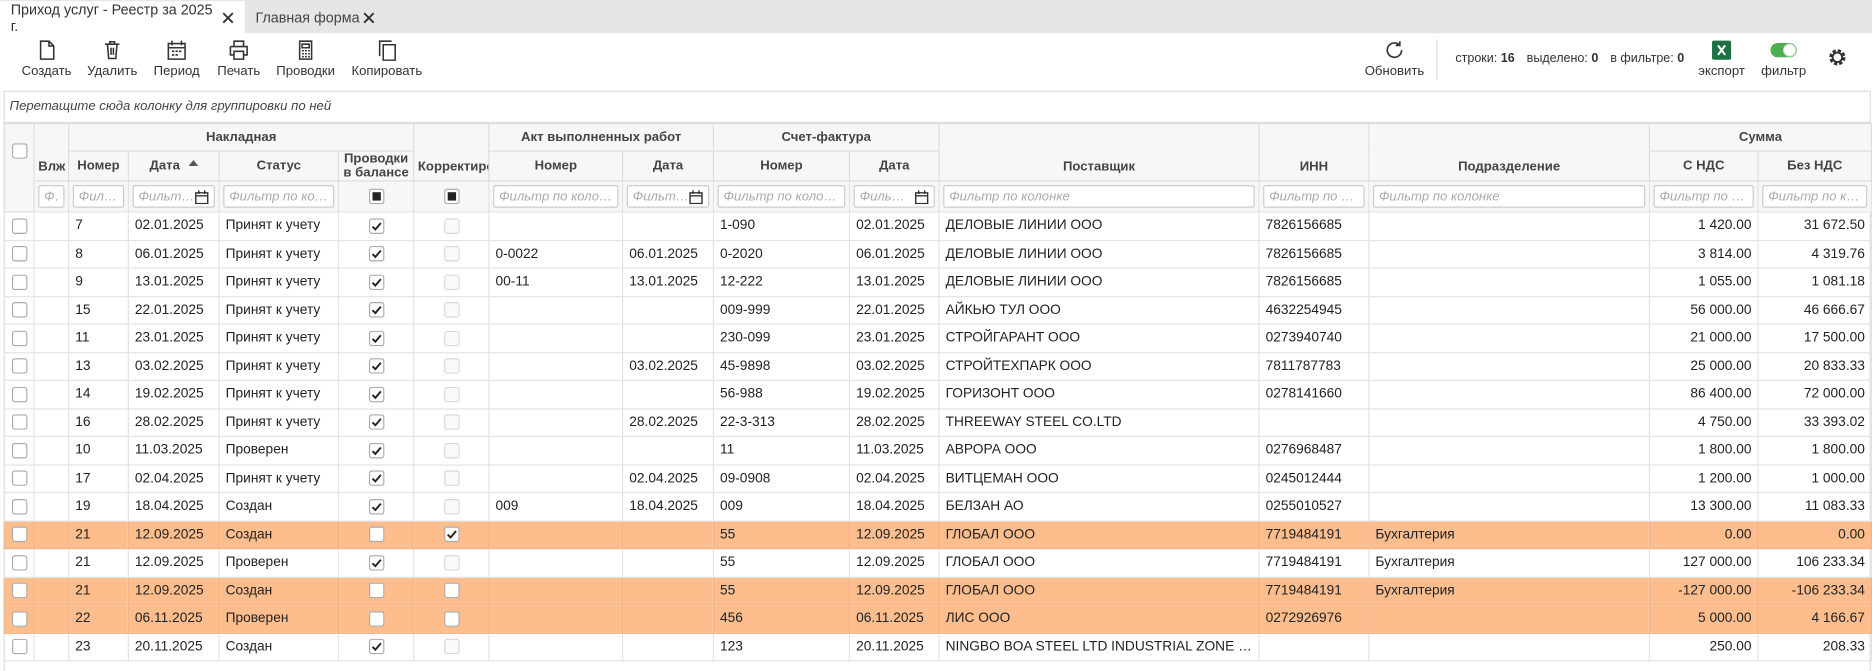 The width and height of the screenshot is (1872, 671). I want to click on cell: 12-222, so click(781, 282).